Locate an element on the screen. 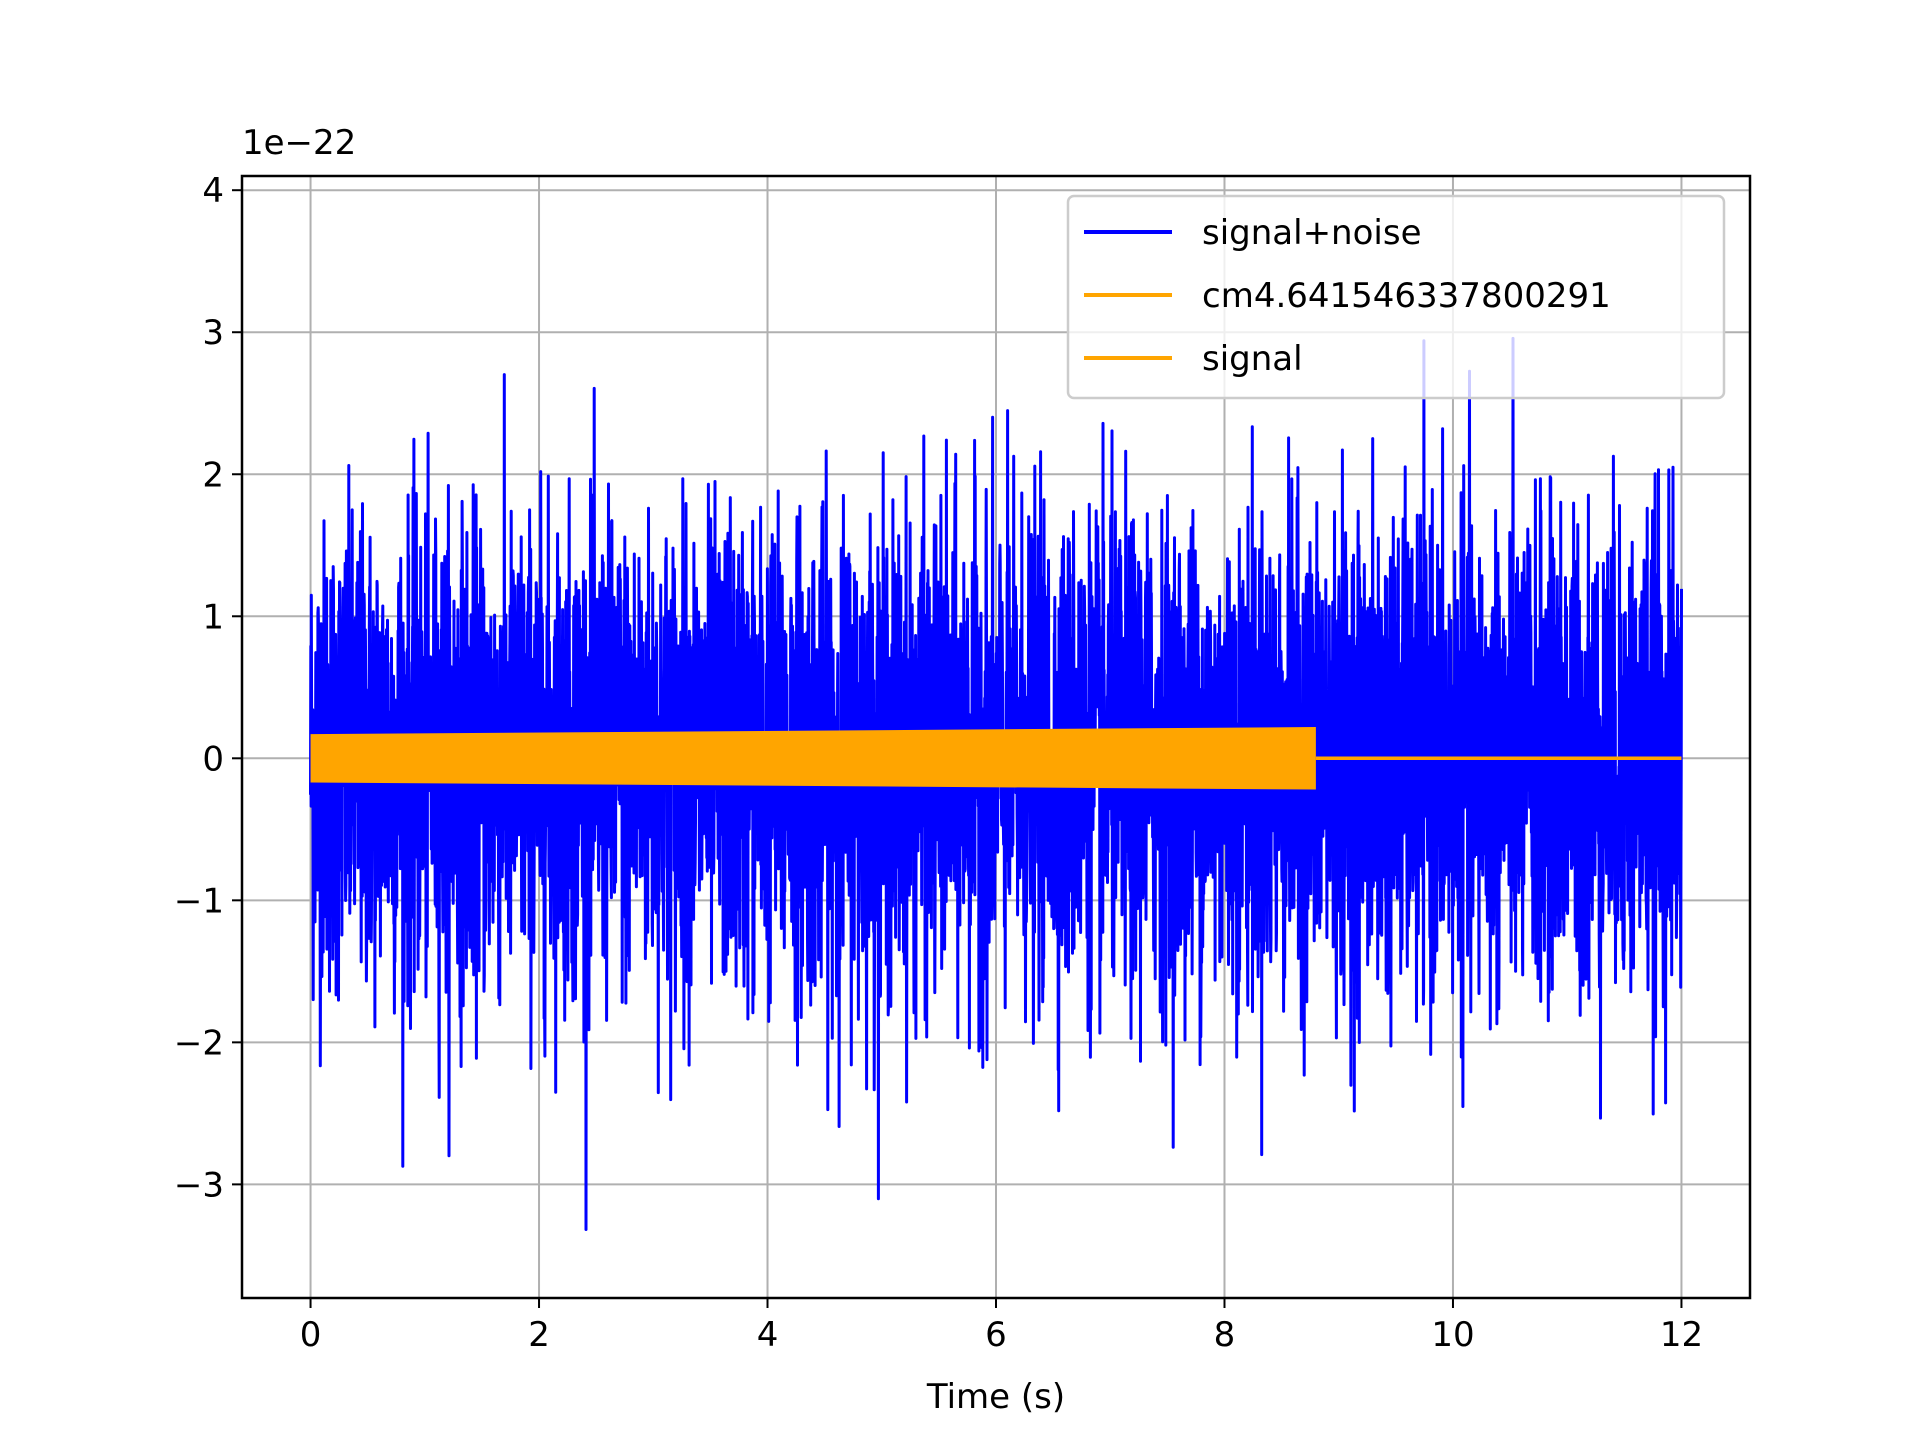 This screenshot has height=1440, width=1920. x-axis: 0 2 4 6 8 10 12 is located at coordinates (1001, 1326).